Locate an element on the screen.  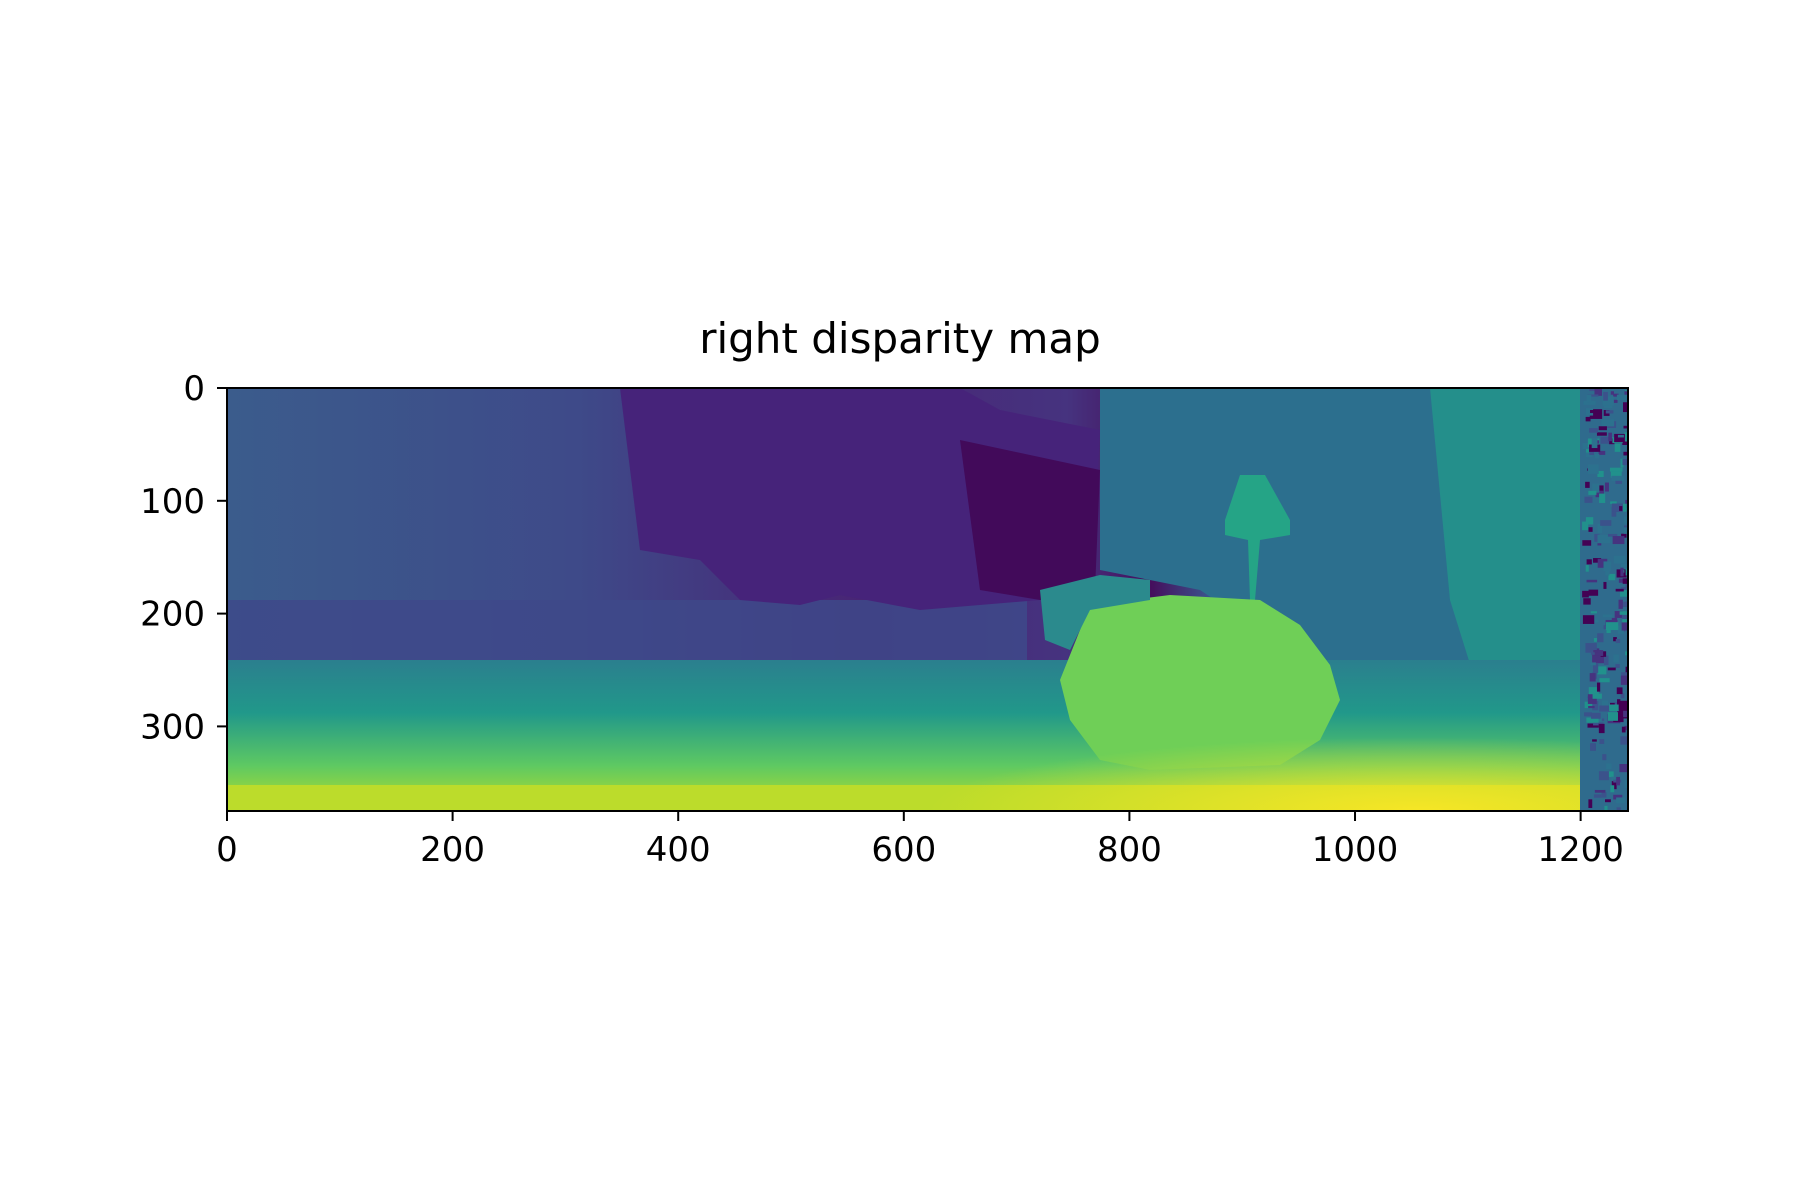
x-tick-label: 400 is located at coordinates (678, 850).